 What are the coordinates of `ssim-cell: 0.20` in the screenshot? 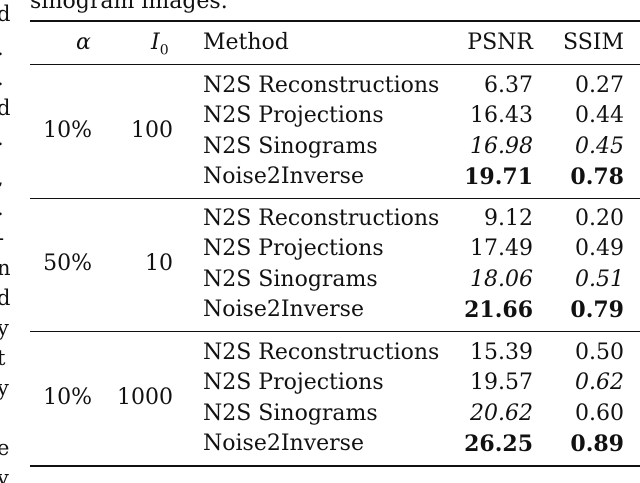 It's located at (599, 218).